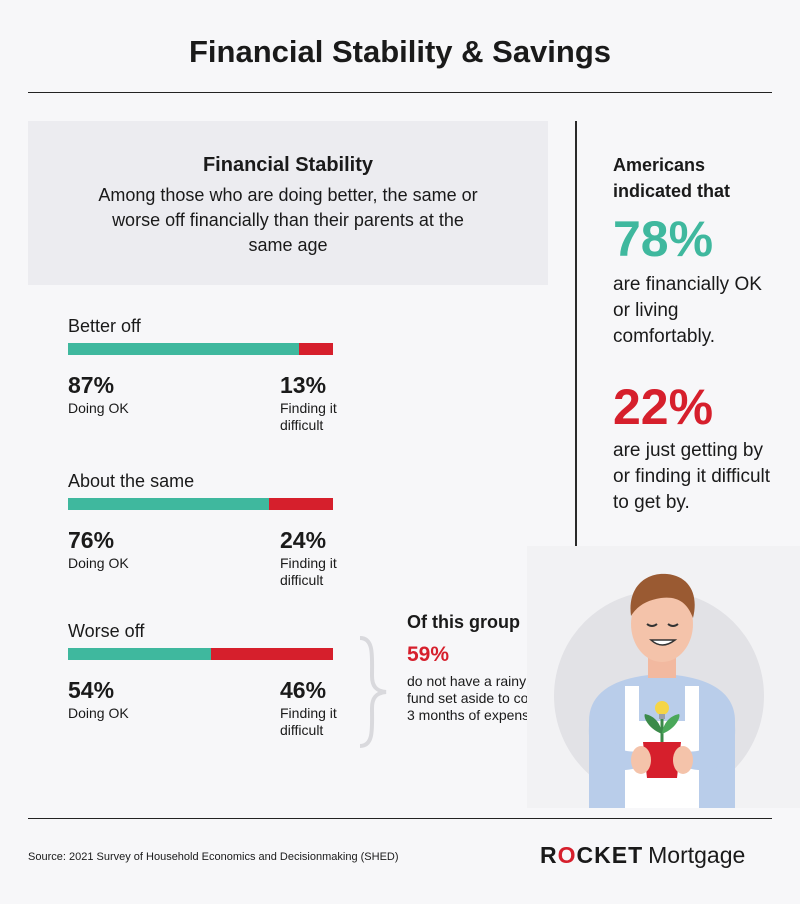  Describe the element at coordinates (91, 385) in the screenshot. I see `ok-percent: 87%` at that location.